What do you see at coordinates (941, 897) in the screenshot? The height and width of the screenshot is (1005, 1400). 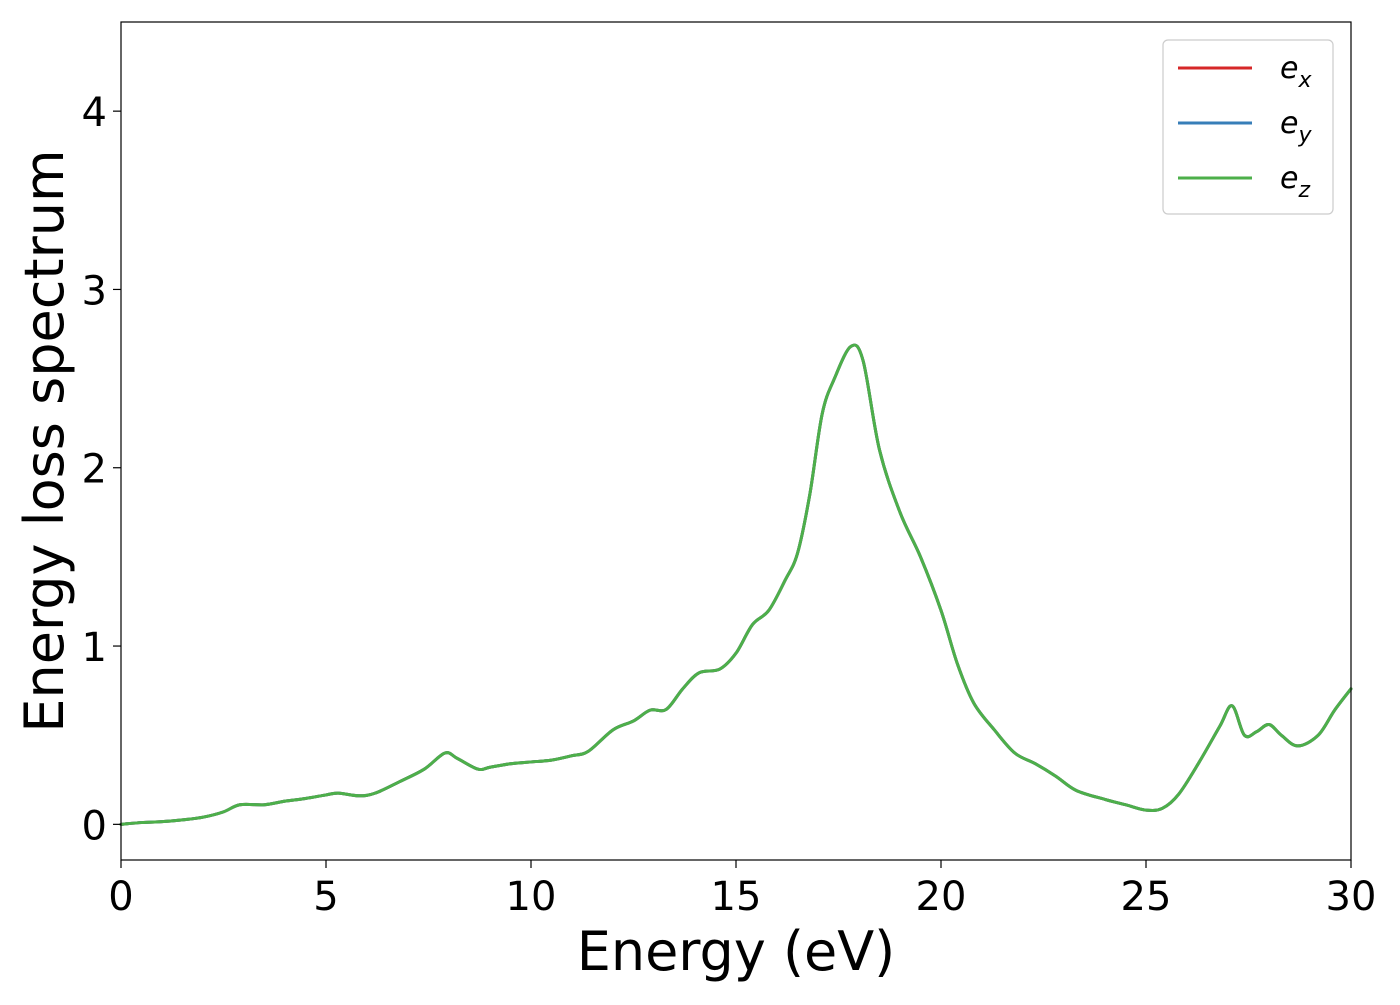 I see `x-tick-label: 20` at bounding box center [941, 897].